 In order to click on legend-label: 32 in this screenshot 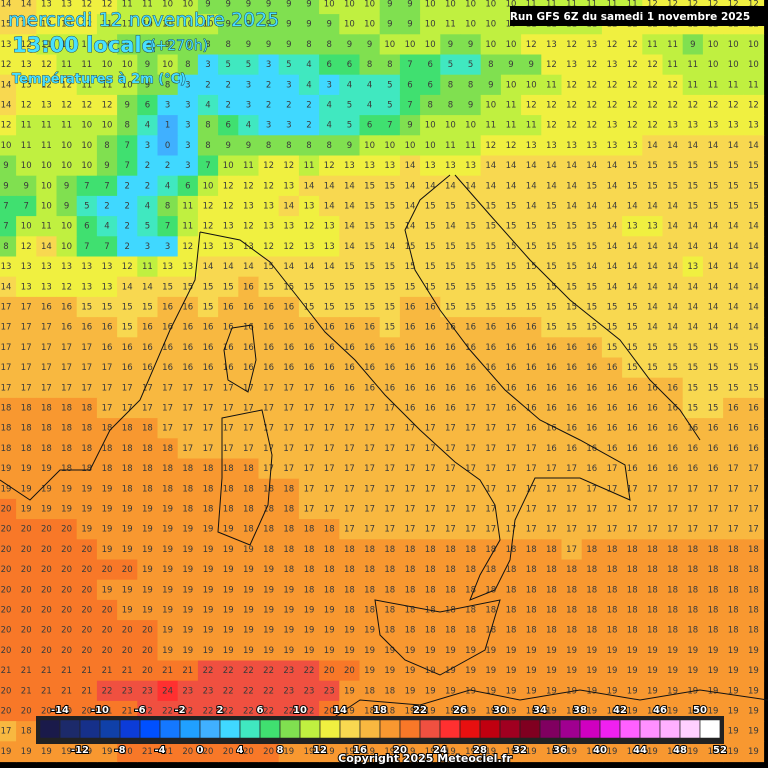, I will do `click(520, 750)`.